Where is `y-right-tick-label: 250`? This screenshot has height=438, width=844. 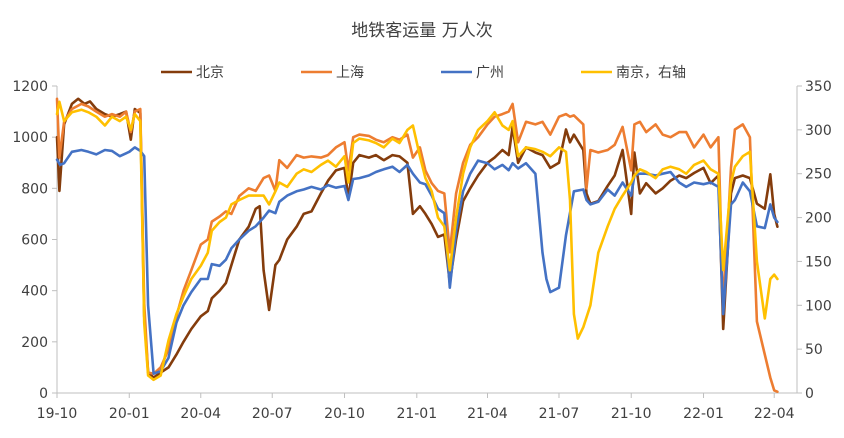 y-right-tick-label: 250 is located at coordinates (818, 175).